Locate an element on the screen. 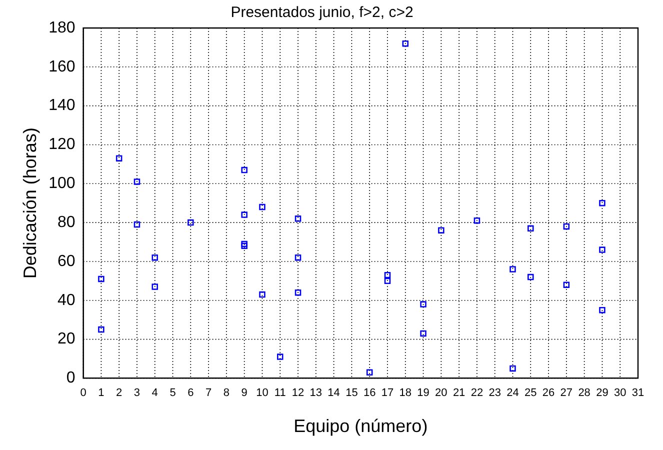  x-tick-label: 17 is located at coordinates (387, 392).